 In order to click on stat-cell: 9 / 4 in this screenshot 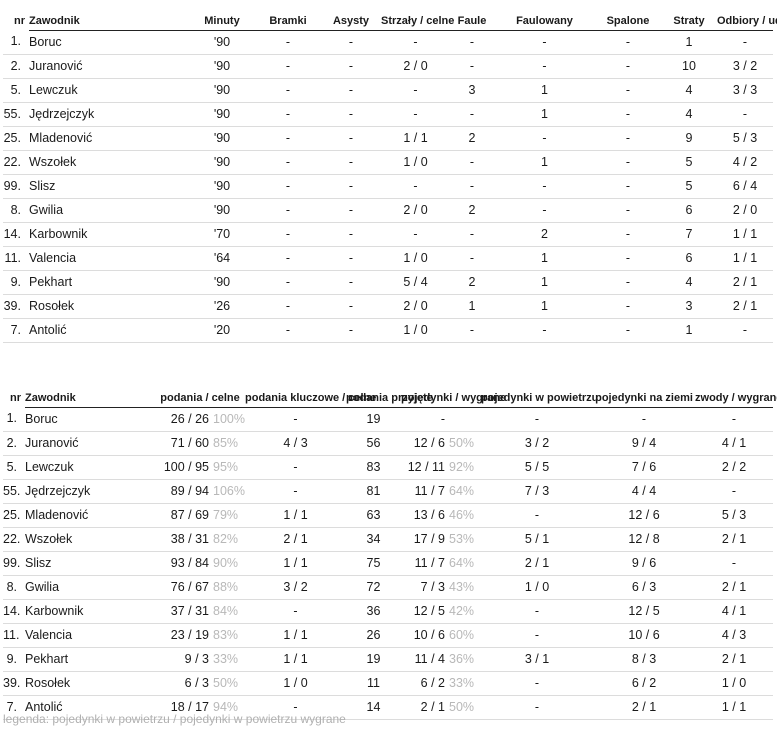, I will do `click(644, 442)`.